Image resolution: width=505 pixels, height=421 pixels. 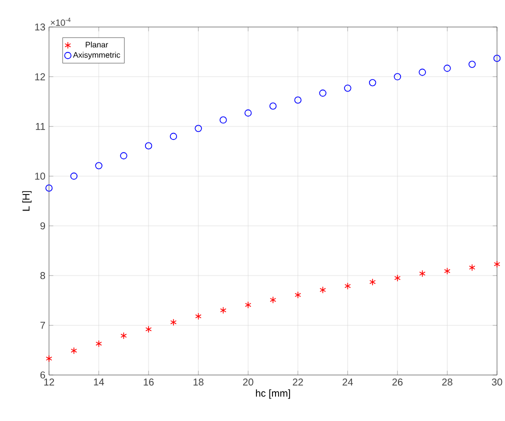 I want to click on text: ×10$^{-4}$, so click(x=60, y=22).